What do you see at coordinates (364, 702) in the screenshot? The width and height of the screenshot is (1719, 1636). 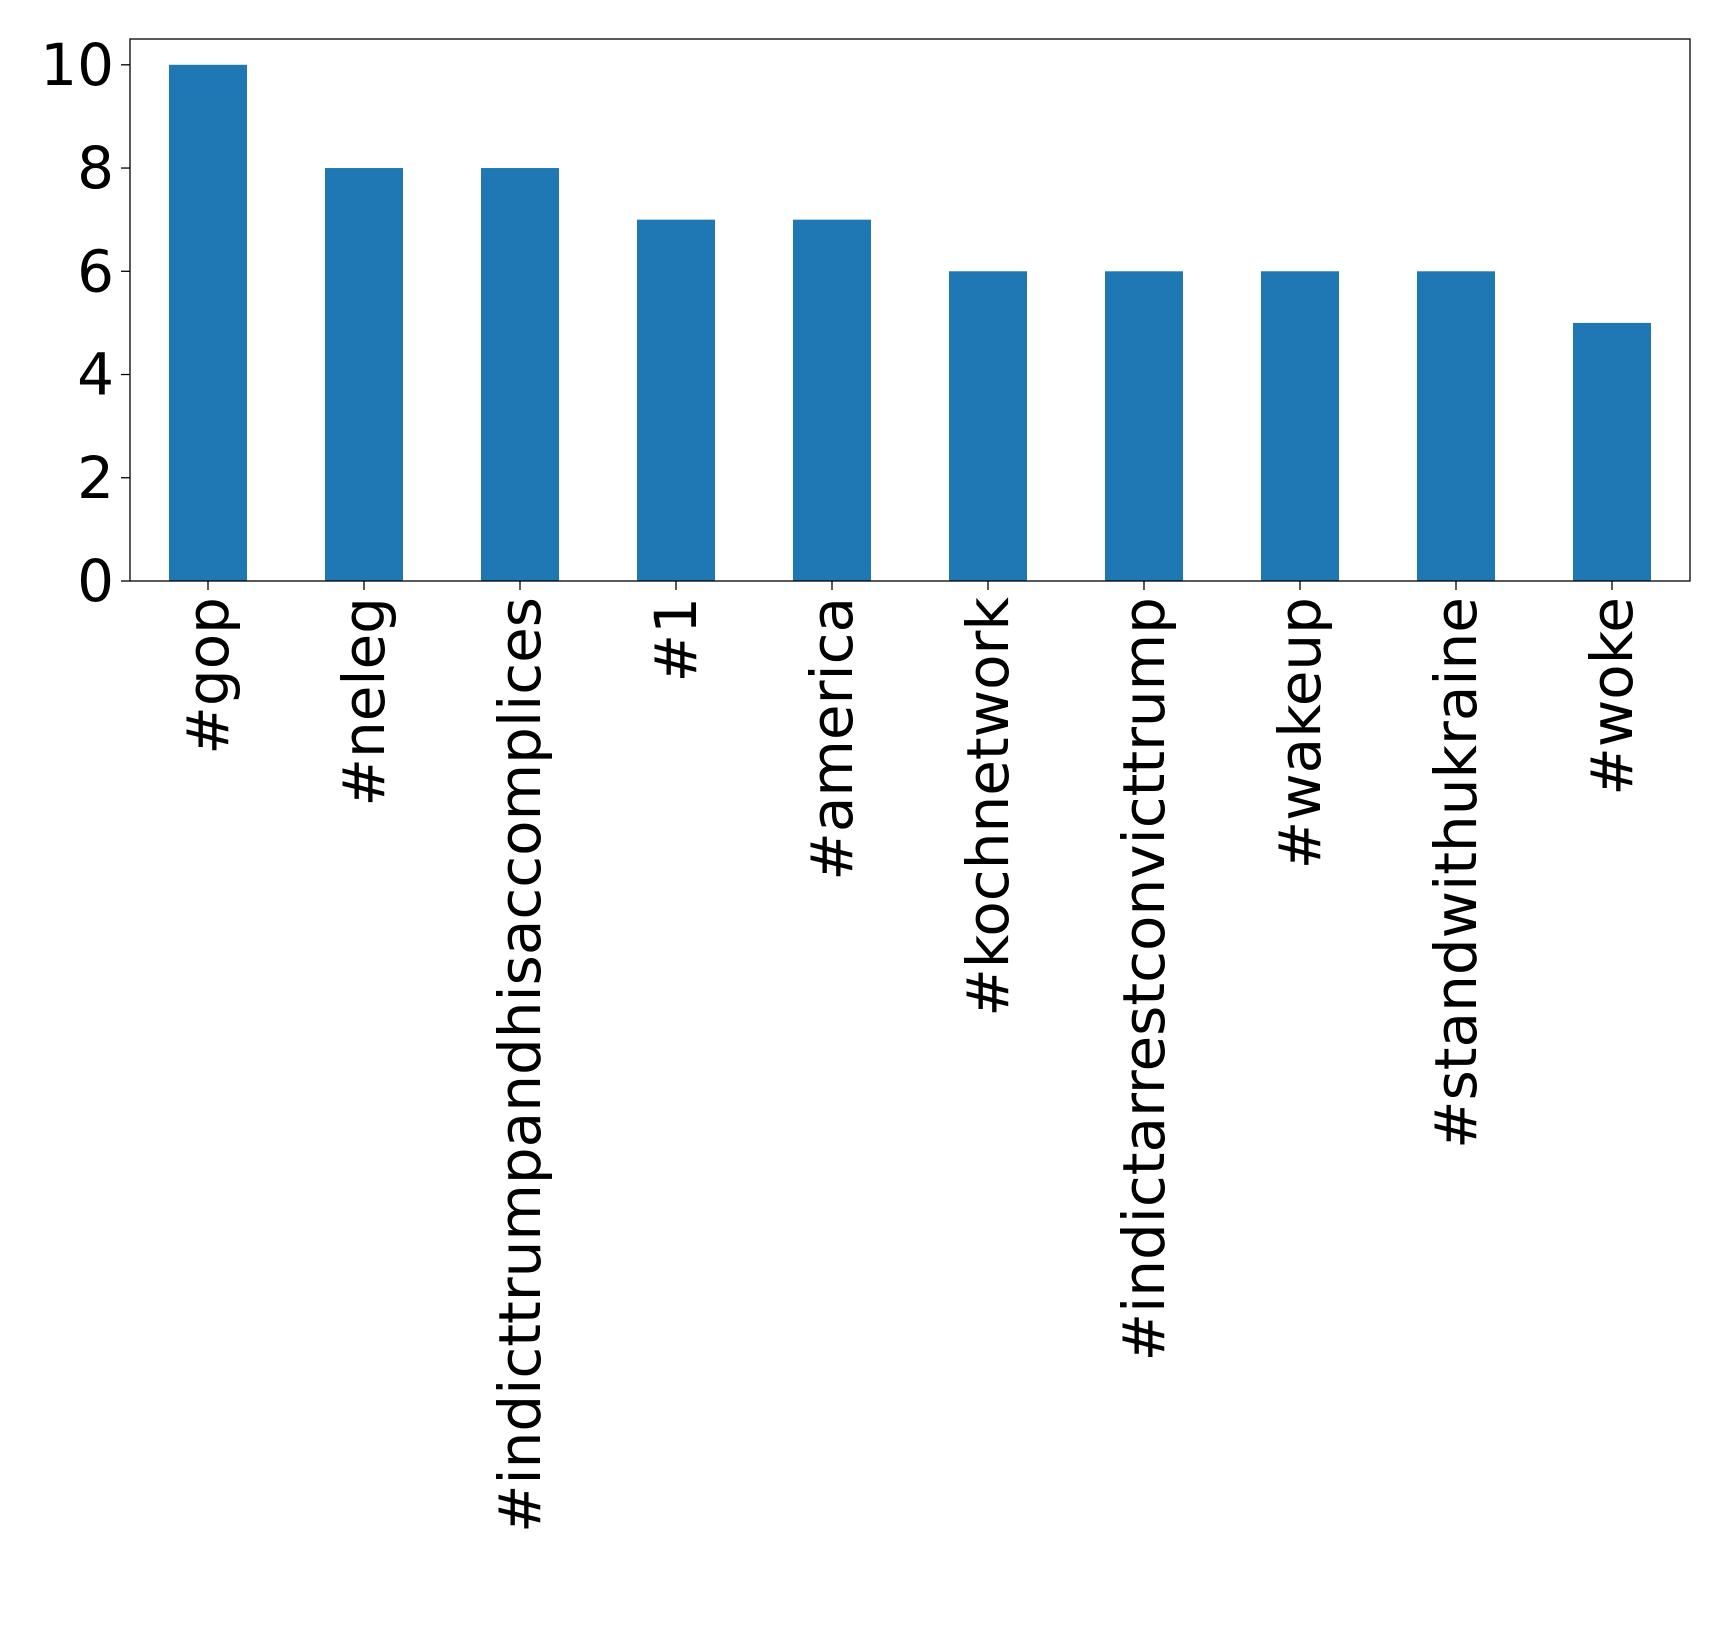 I see `x-tick-label-1: #neleg` at bounding box center [364, 702].